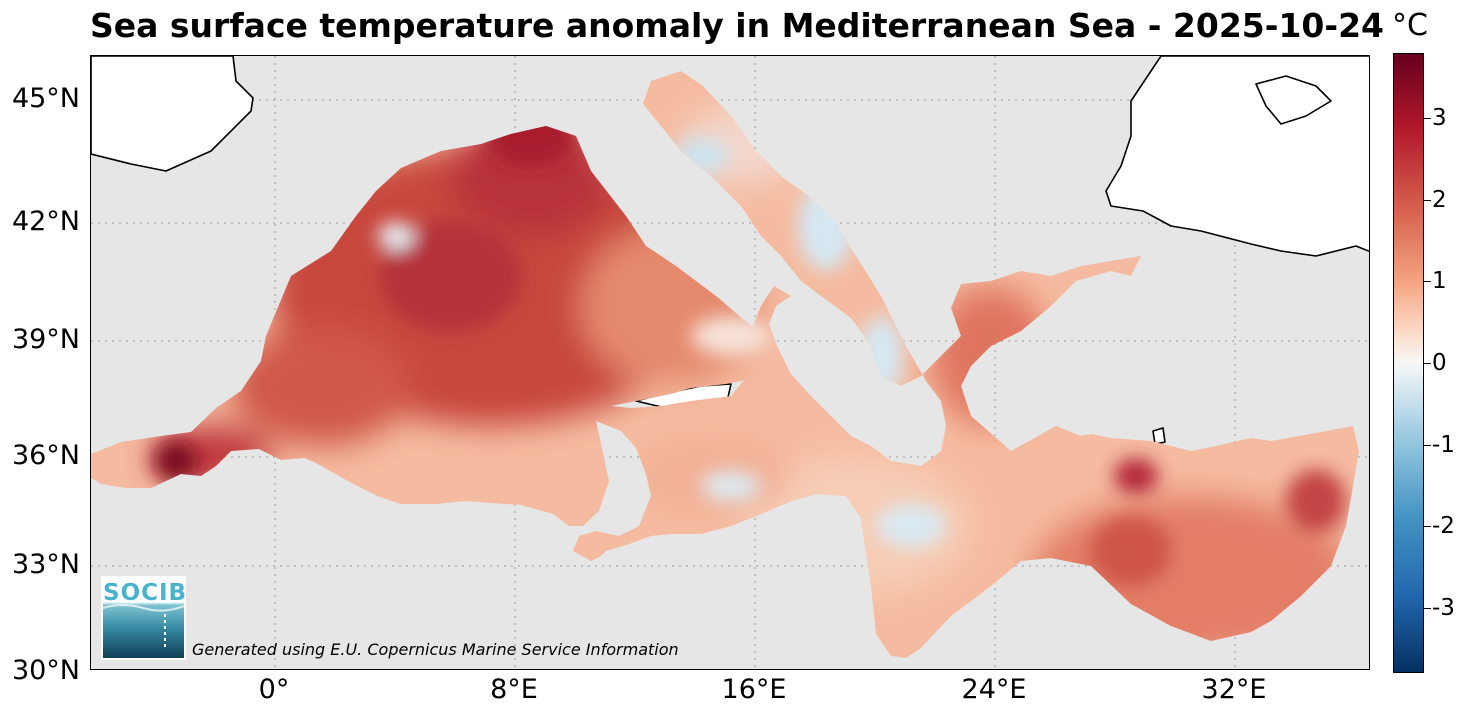 This screenshot has width=1475, height=713. What do you see at coordinates (1443, 608) in the screenshot?
I see `colorbar-label-neg3: -3` at bounding box center [1443, 608].